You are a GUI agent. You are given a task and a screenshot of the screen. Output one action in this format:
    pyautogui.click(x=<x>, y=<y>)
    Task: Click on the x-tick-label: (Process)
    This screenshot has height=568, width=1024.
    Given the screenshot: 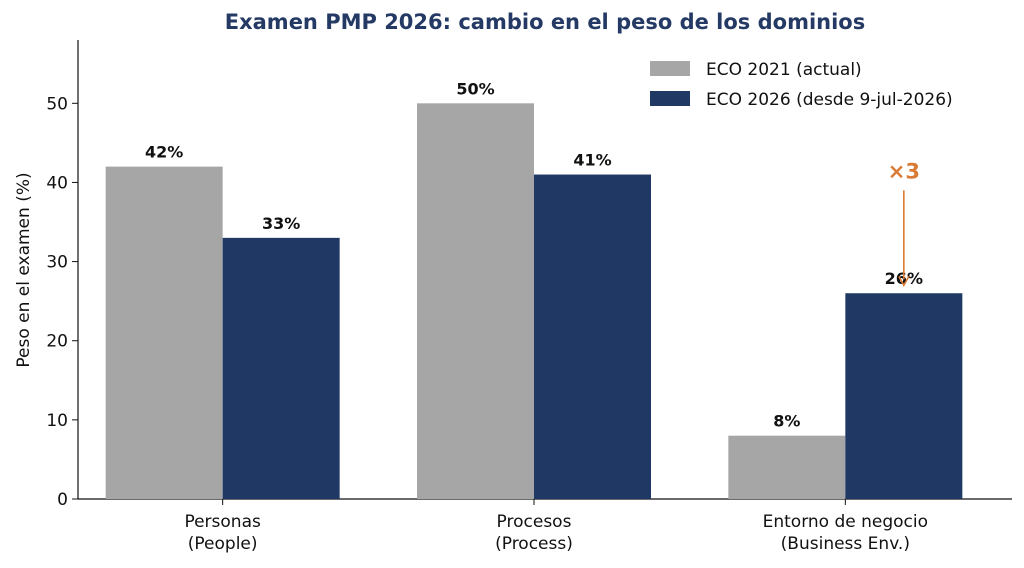 What is the action you would take?
    pyautogui.click(x=534, y=544)
    